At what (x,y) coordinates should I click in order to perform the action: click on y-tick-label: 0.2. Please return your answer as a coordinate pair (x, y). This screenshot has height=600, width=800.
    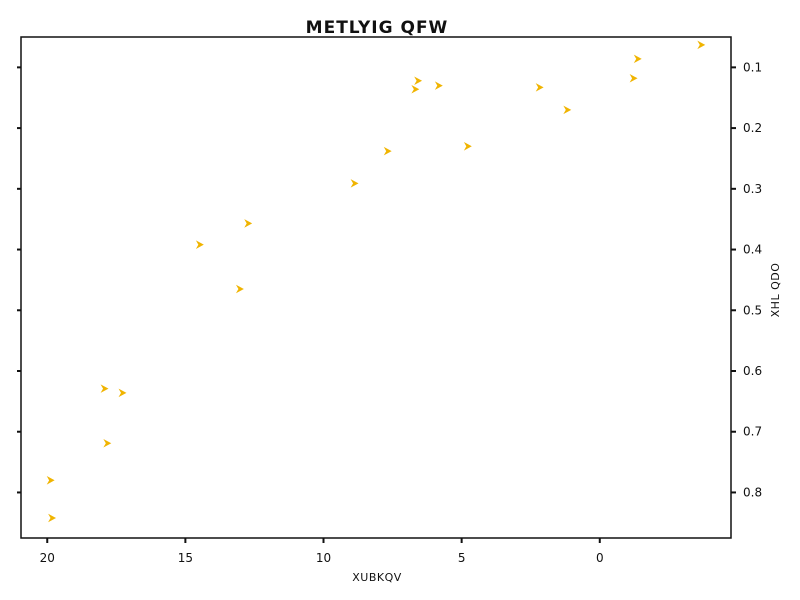
    Looking at the image, I should click on (752, 128).